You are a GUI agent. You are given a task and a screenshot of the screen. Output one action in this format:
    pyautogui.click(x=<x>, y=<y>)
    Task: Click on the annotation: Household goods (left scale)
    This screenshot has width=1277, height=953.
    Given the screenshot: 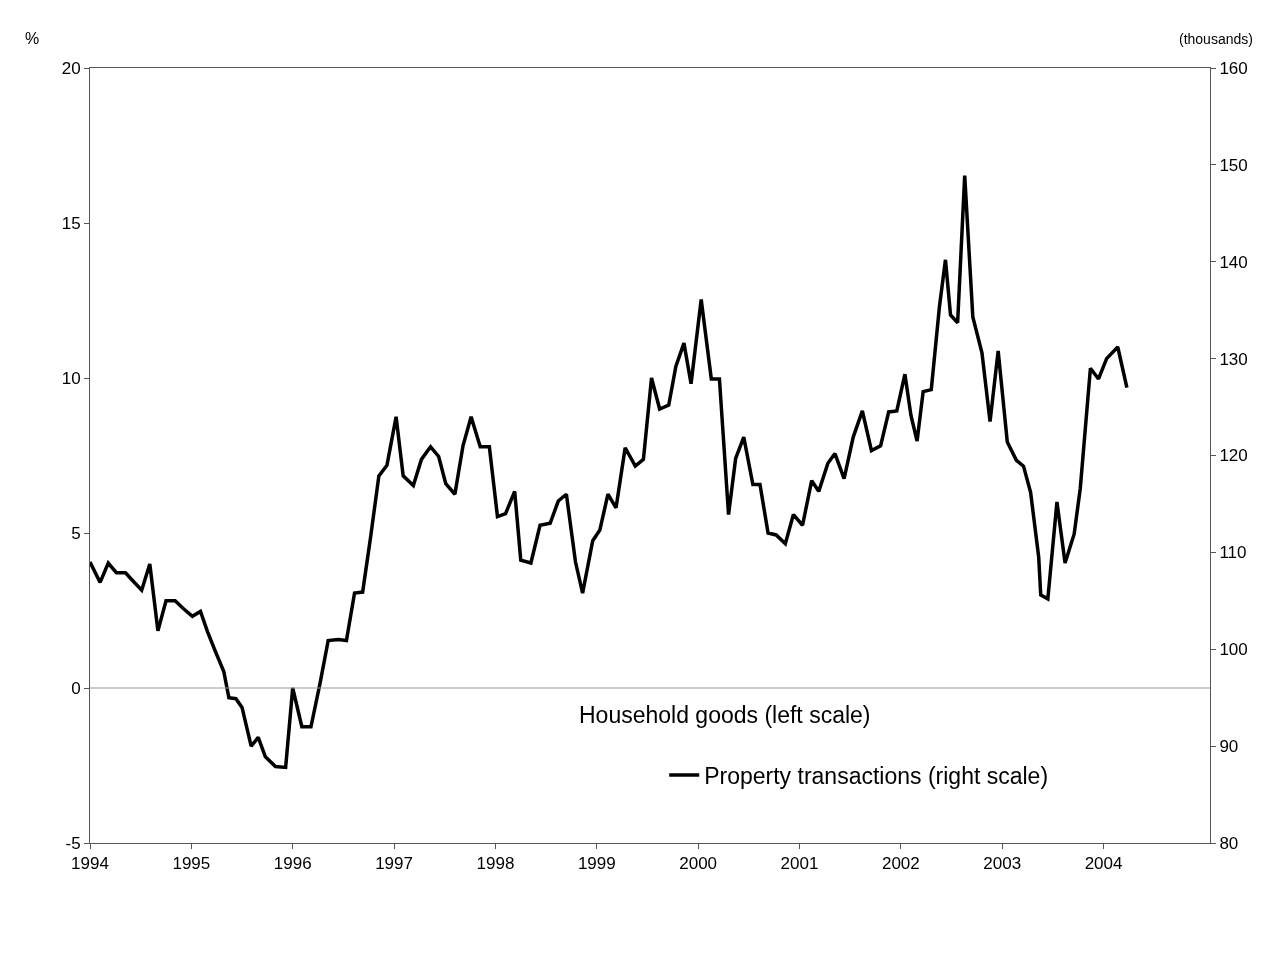 What is the action you would take?
    pyautogui.click(x=725, y=715)
    